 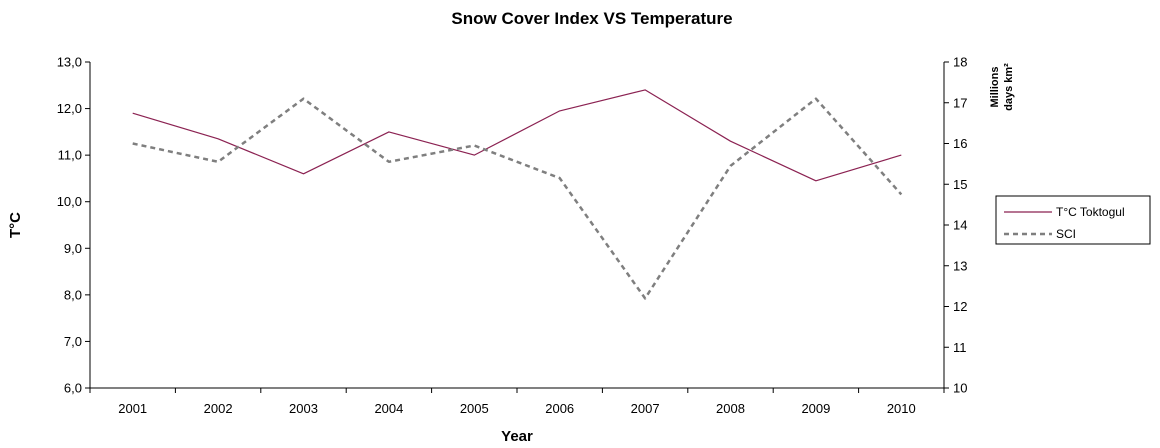 What do you see at coordinates (960, 265) in the screenshot?
I see `y2-tick-label: 13` at bounding box center [960, 265].